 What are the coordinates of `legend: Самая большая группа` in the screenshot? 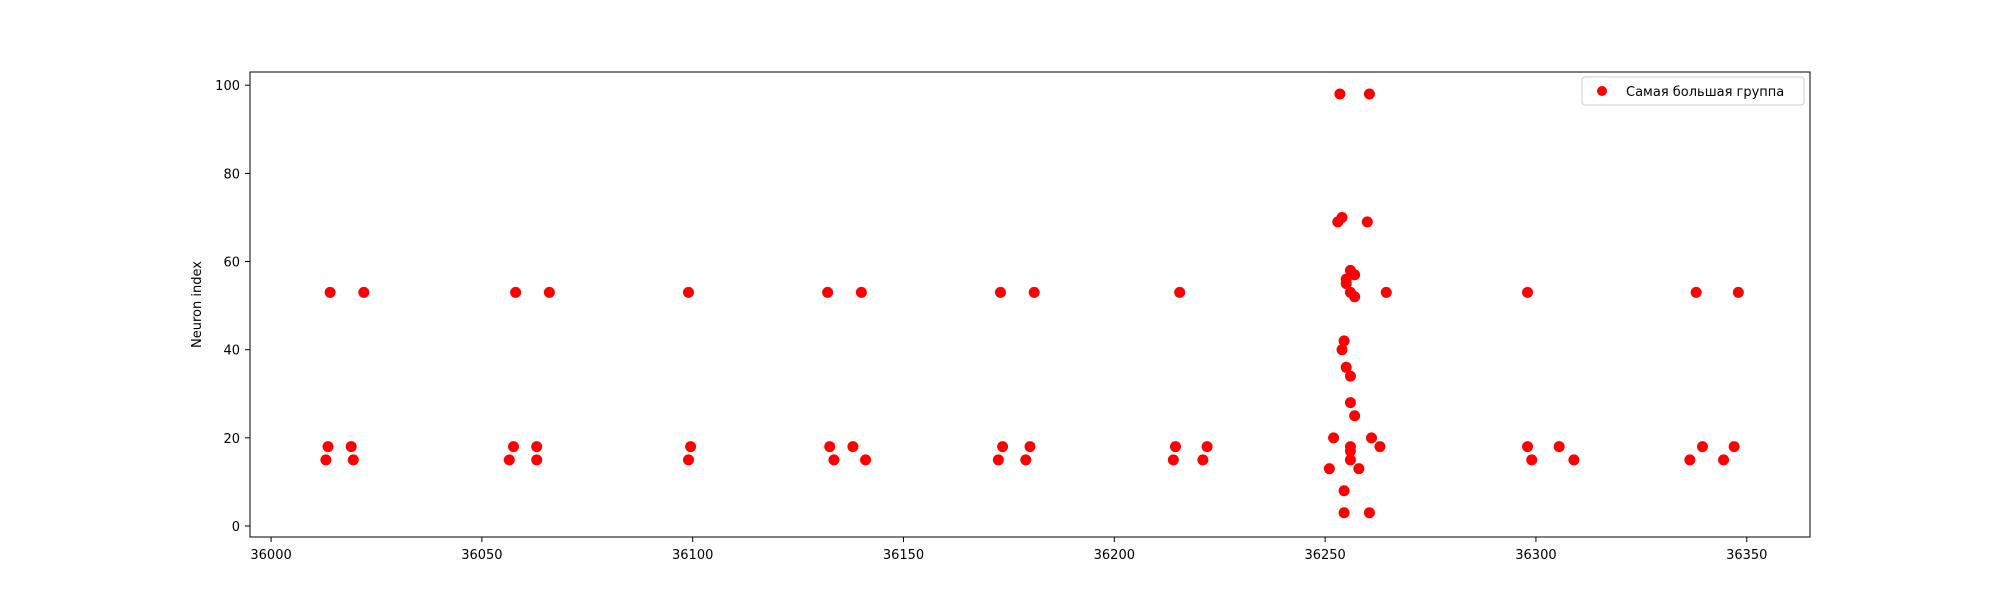 It's located at (1693, 91).